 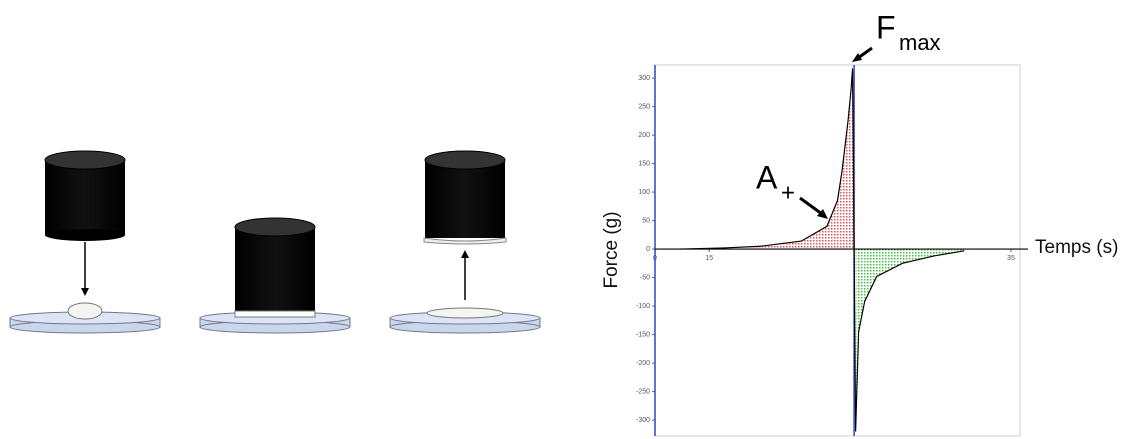 What do you see at coordinates (645, 277) in the screenshot?
I see `y-tick-label: -50` at bounding box center [645, 277].